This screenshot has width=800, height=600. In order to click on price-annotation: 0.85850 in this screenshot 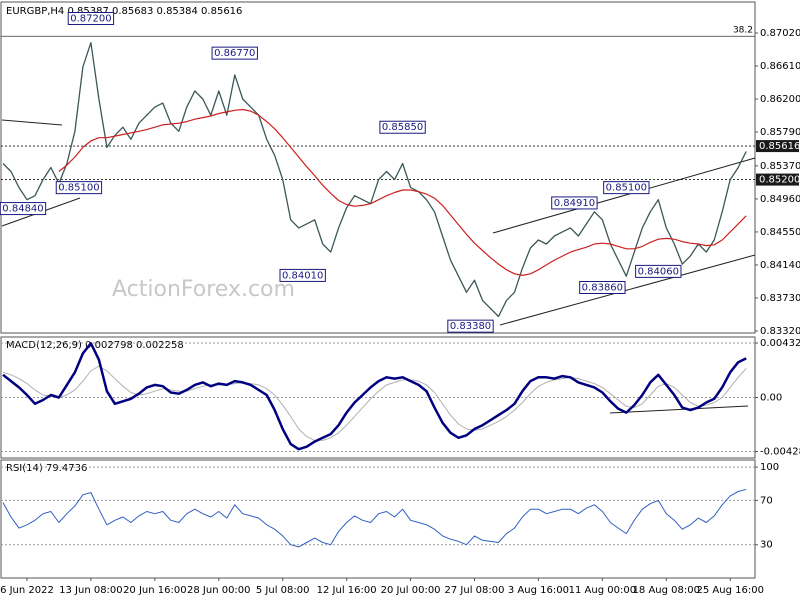, I will do `click(402, 127)`.